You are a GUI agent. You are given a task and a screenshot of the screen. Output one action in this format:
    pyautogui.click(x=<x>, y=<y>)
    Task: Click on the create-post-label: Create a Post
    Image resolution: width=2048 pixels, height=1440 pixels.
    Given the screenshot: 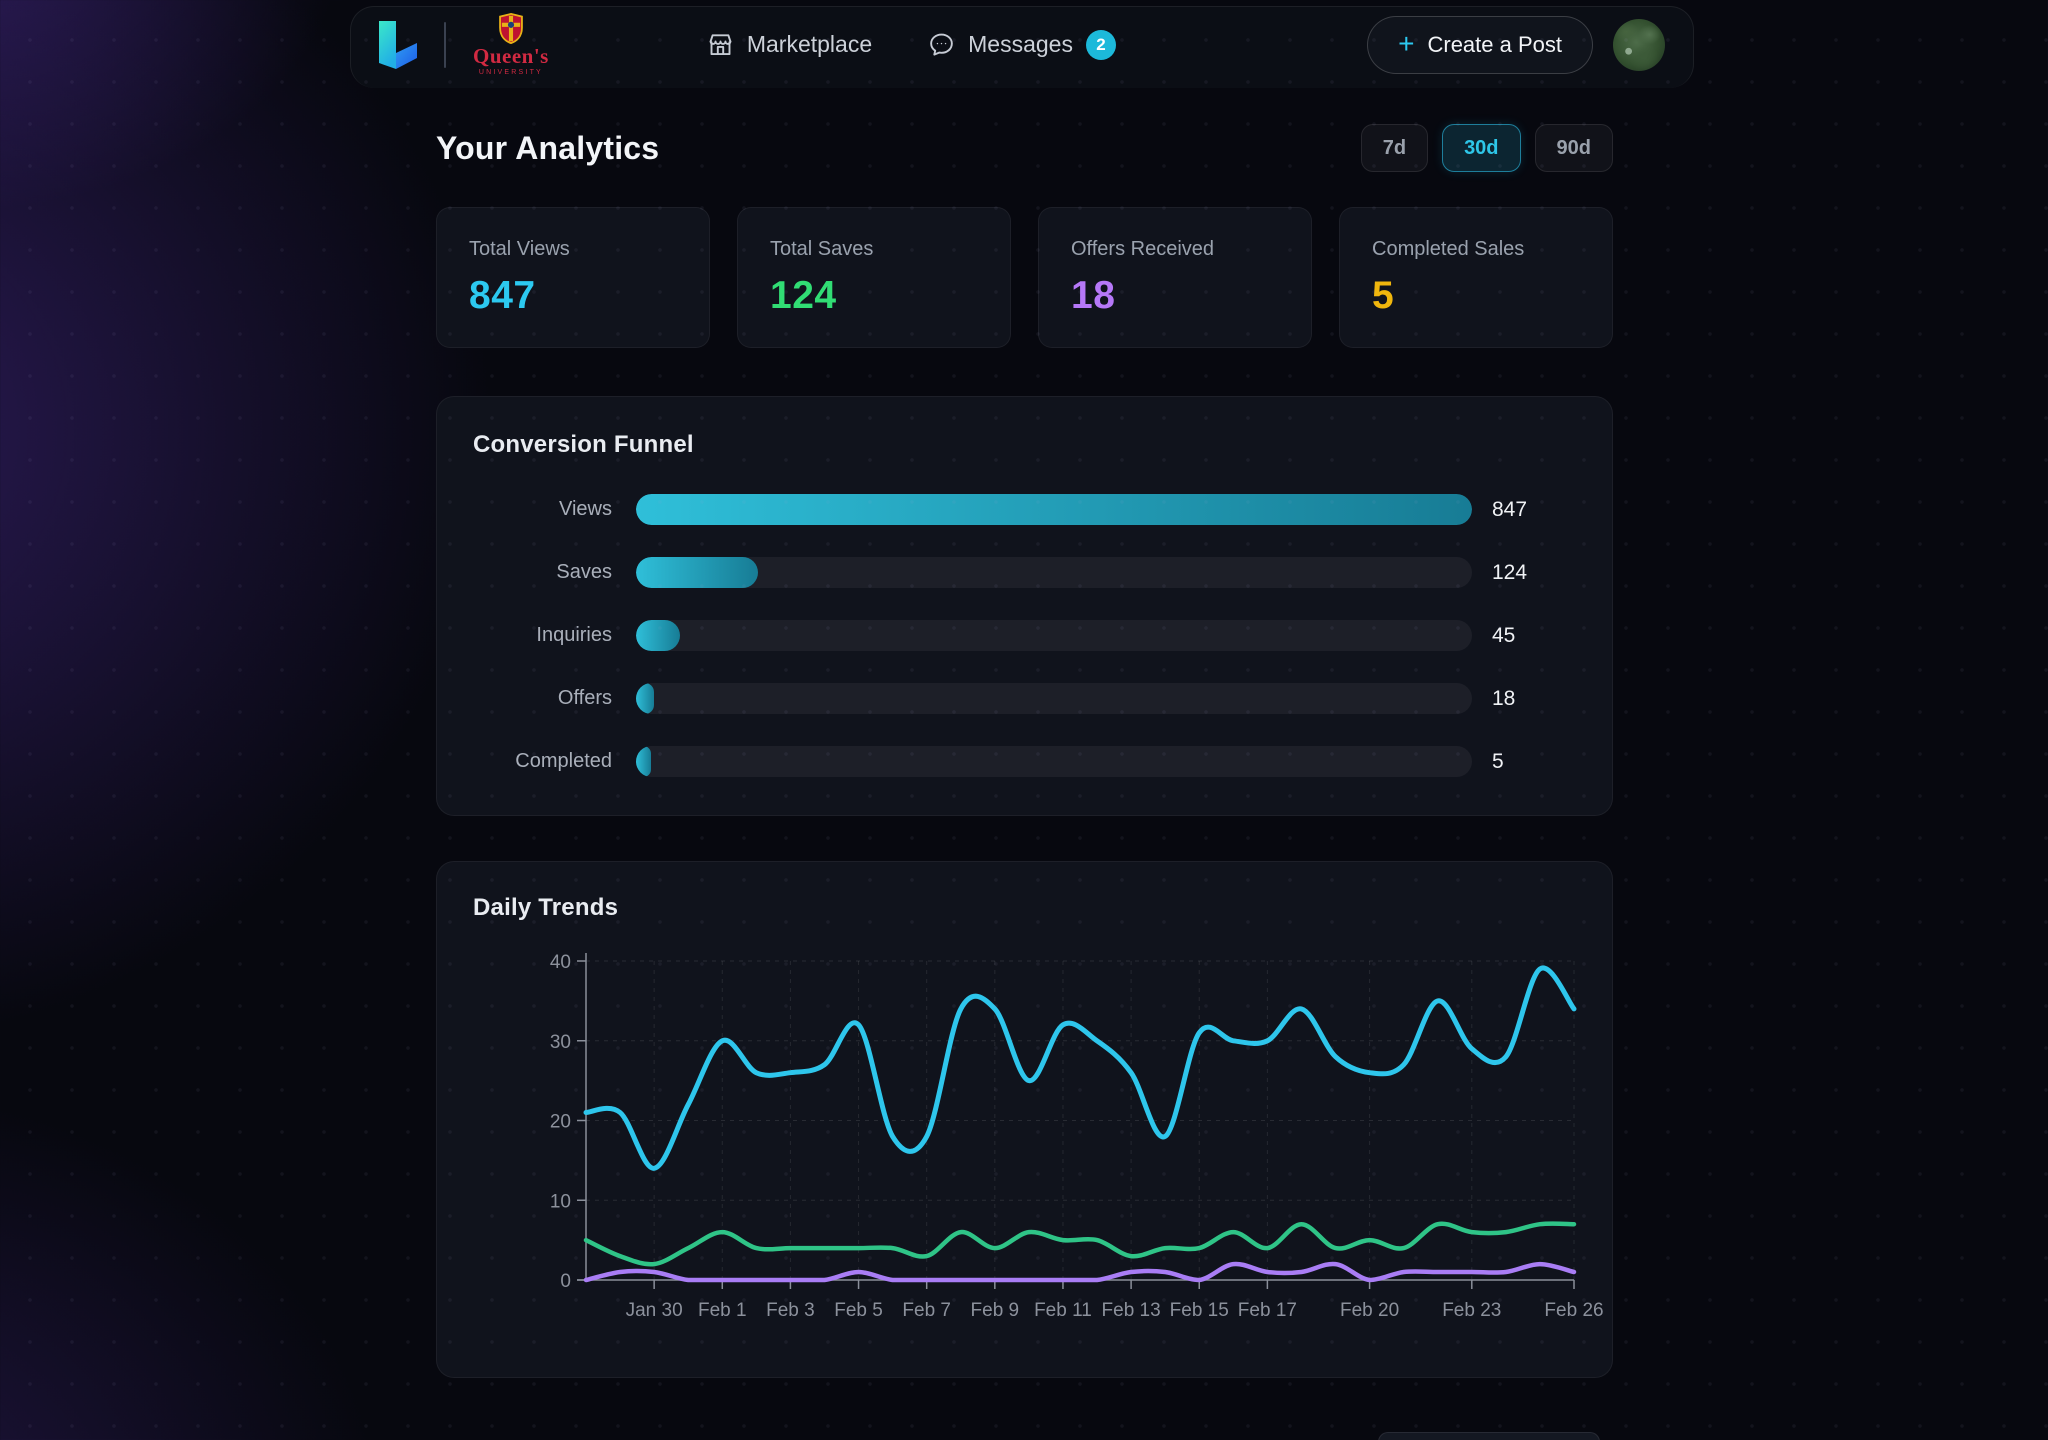 What is the action you would take?
    pyautogui.click(x=1494, y=44)
    